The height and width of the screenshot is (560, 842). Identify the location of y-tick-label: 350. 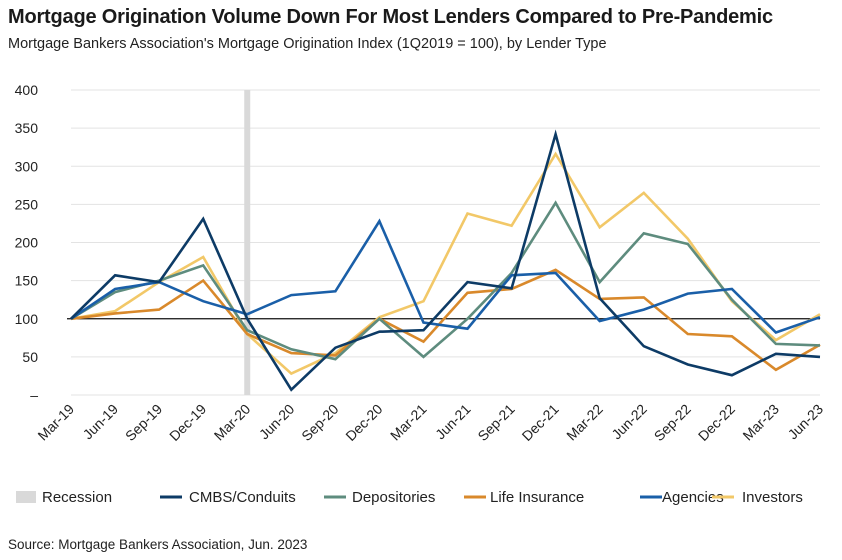
(27, 128).